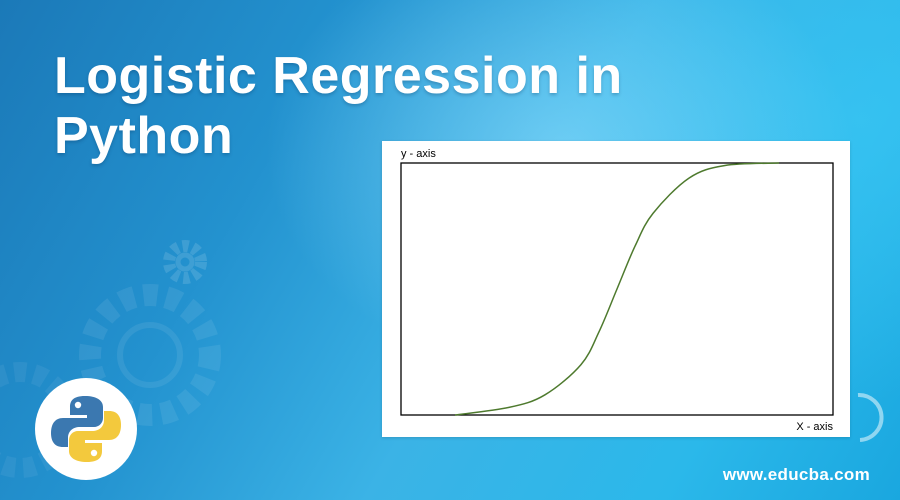 The image size is (900, 500). What do you see at coordinates (814, 427) in the screenshot?
I see `x-axis-label: X - axis` at bounding box center [814, 427].